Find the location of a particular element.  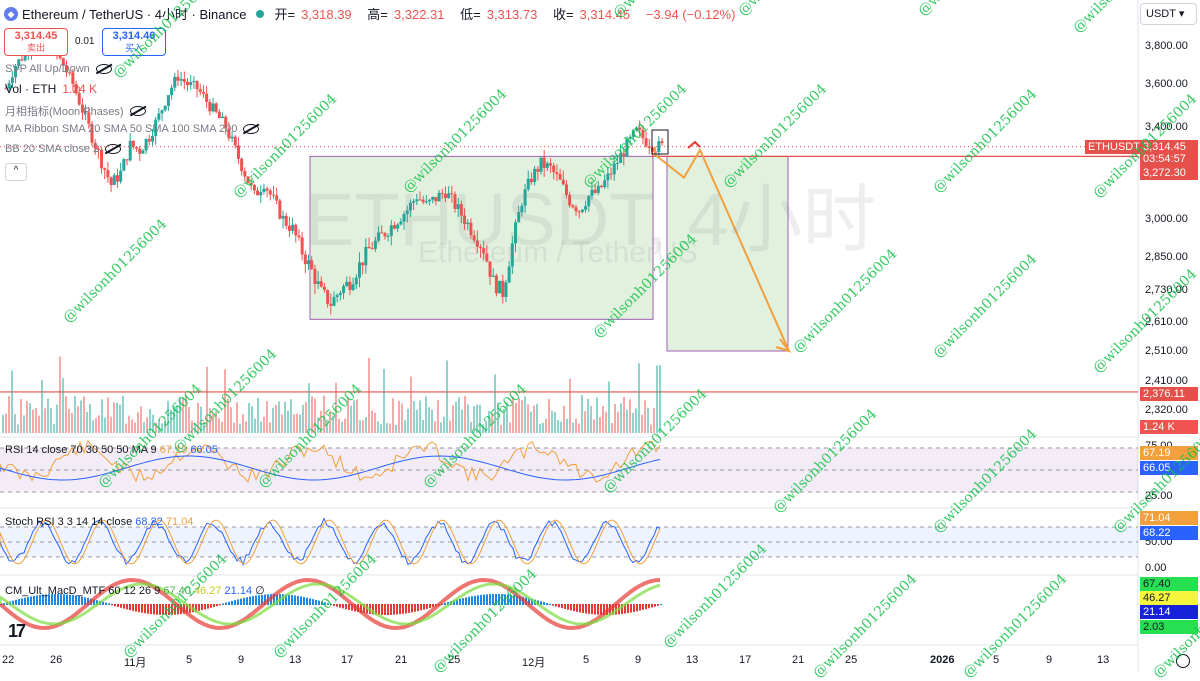

tradingview-logo: 17 is located at coordinates (17, 631).